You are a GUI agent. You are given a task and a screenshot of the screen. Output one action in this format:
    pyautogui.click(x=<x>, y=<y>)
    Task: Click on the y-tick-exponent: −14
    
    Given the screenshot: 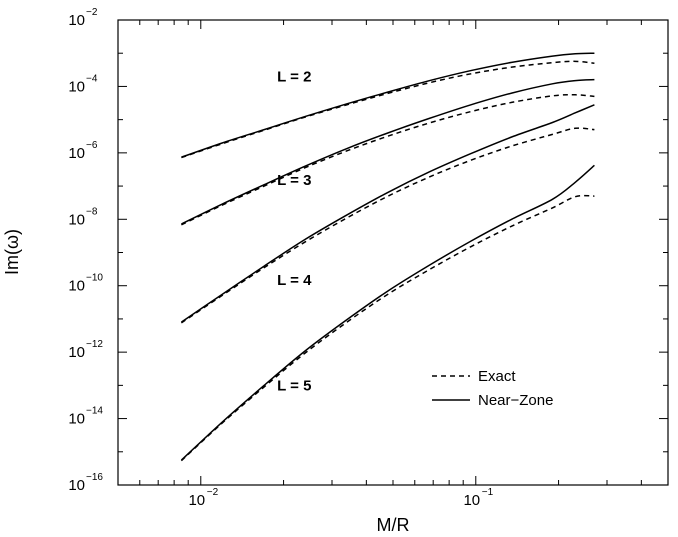 What is the action you would take?
    pyautogui.click(x=94, y=411)
    